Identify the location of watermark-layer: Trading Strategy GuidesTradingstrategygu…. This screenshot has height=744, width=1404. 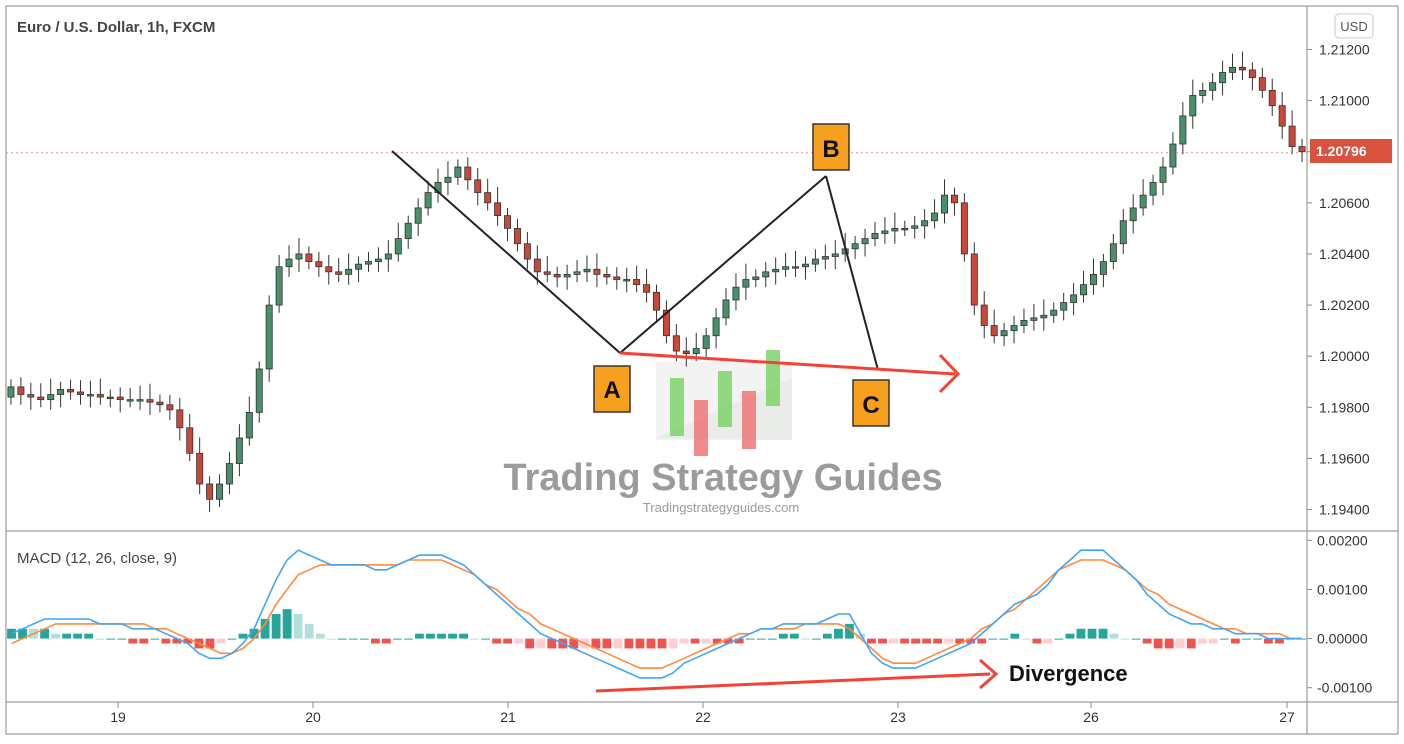
(723, 432).